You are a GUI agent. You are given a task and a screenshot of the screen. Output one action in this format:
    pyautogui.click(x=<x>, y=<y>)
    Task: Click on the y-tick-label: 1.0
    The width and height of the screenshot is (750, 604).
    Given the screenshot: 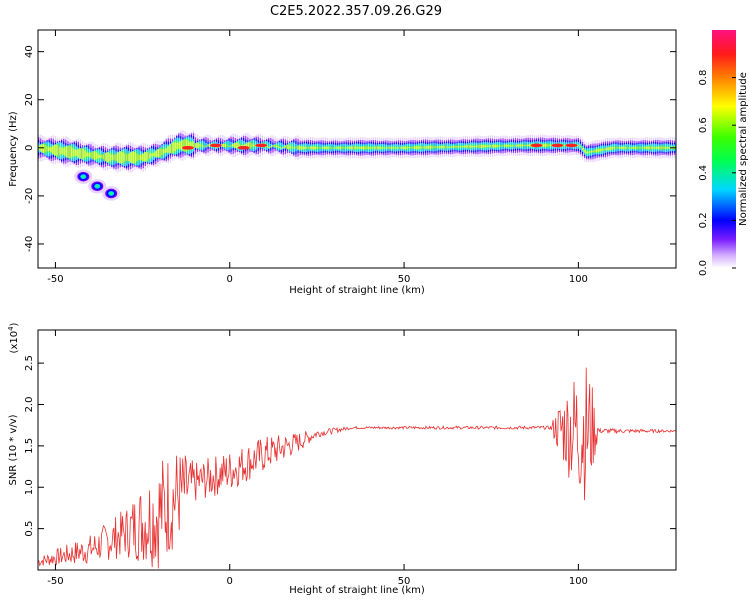 What is the action you would take?
    pyautogui.click(x=29, y=487)
    